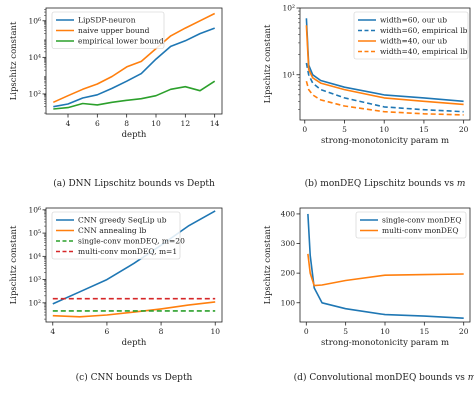 This screenshot has width=474, height=400. I want to click on panel-caption: (c) CNN bounds vs Depth, so click(134, 377).